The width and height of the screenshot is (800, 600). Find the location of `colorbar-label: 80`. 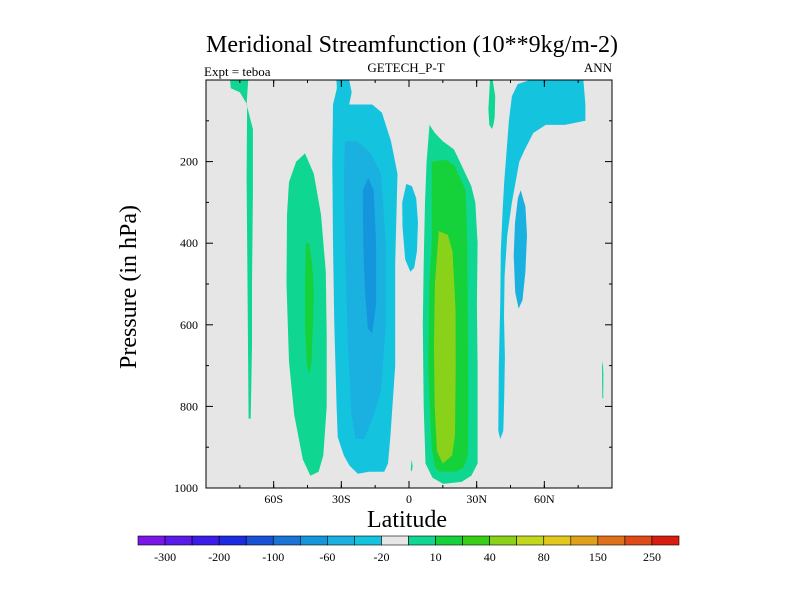

colorbar-label: 80 is located at coordinates (544, 557).